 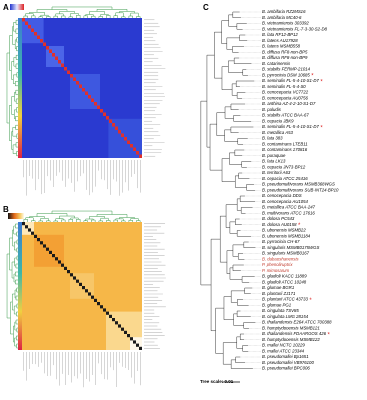 What do you see at coordinates (286, 74) in the screenshot?
I see `leaf-label: B. pyrrocinia DSM 10685` at bounding box center [286, 74].